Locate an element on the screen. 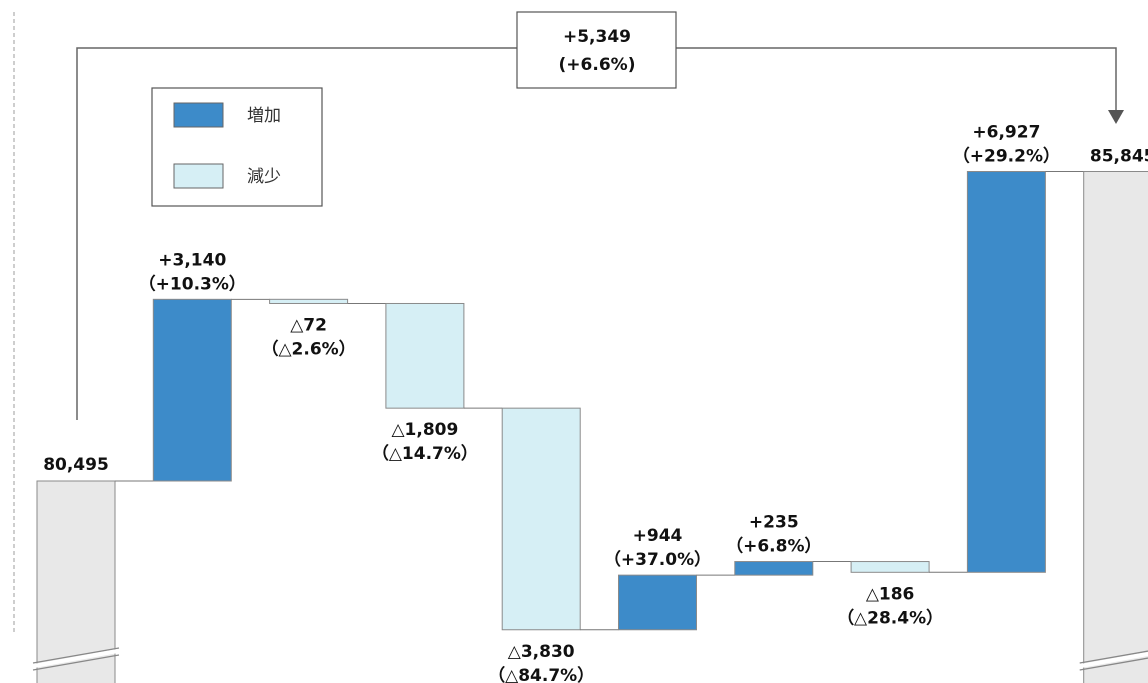  bar-pct-label-1: （+10.3%） is located at coordinates (192, 283).